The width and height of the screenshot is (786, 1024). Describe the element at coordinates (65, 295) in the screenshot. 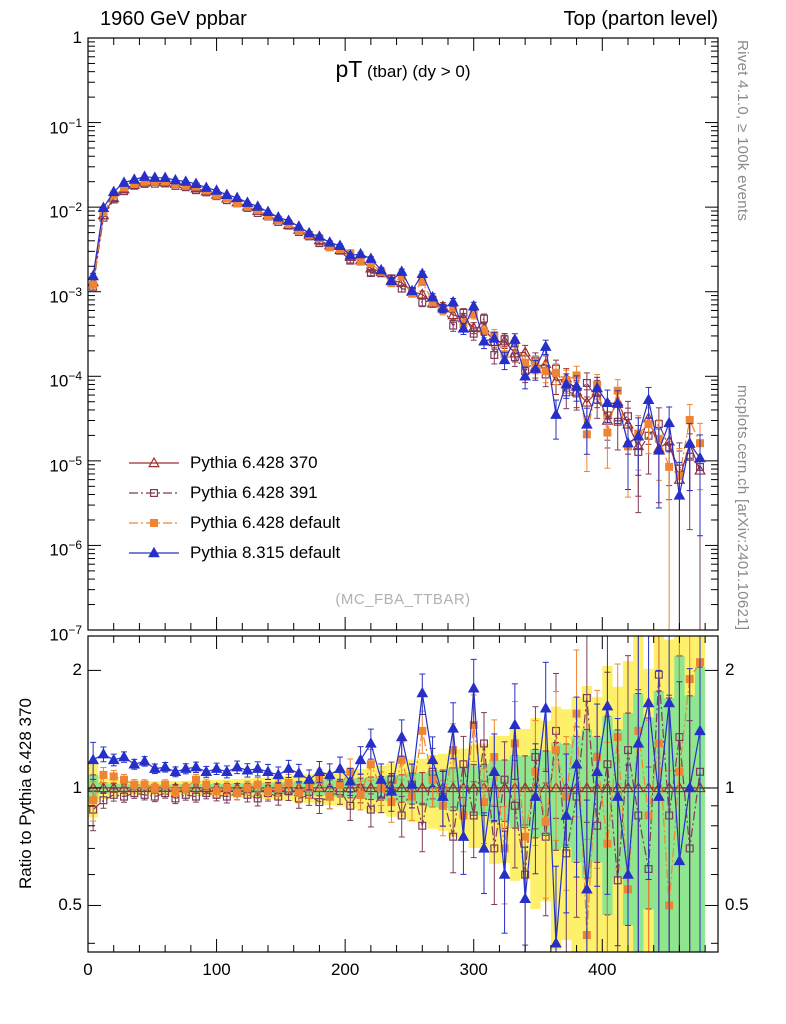

I see `main-y-tick-label: 10⁻³` at that location.